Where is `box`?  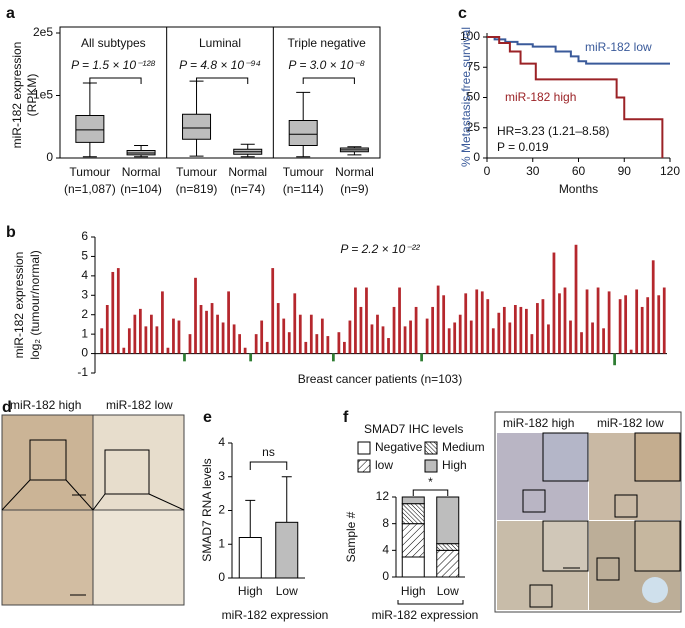 box is located at coordinates (90, 129).